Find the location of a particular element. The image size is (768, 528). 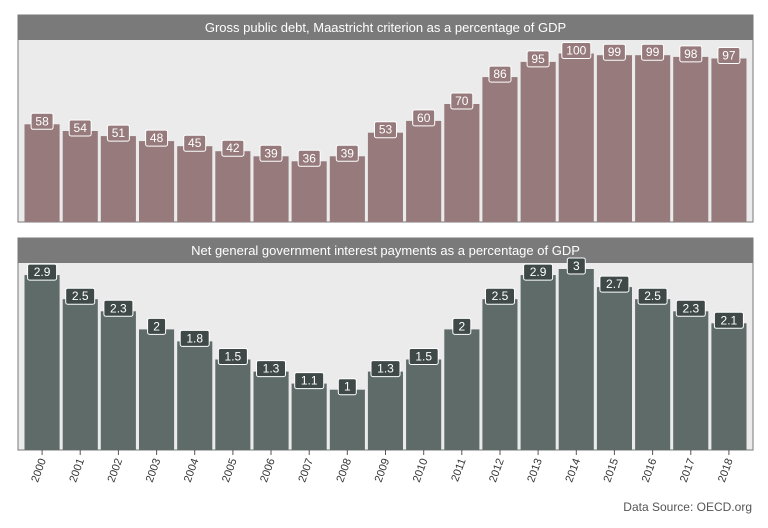

debt-label-box-2010 is located at coordinates (424, 118).